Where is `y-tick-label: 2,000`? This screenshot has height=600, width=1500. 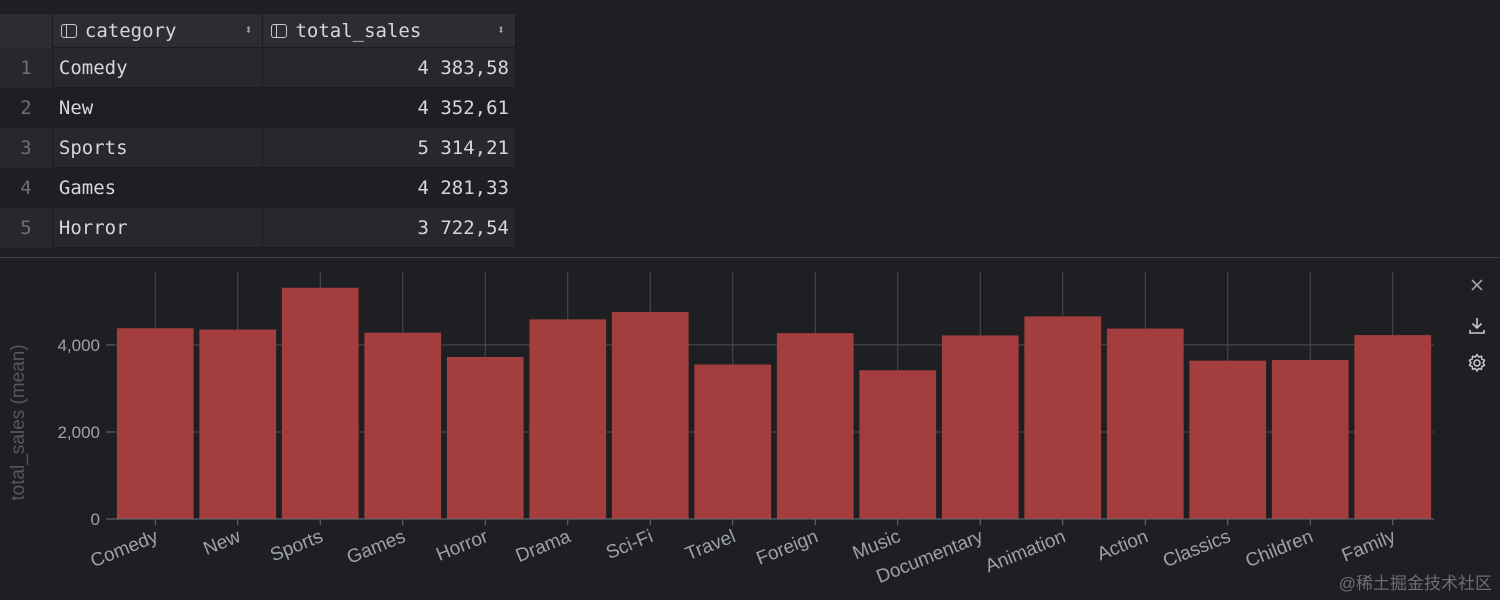 y-tick-label: 2,000 is located at coordinates (78, 432).